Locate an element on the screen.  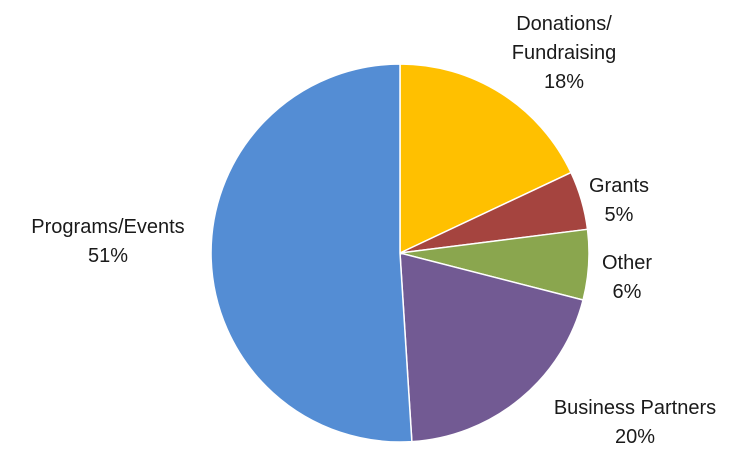
slice-percent-label: 18% is located at coordinates (564, 82).